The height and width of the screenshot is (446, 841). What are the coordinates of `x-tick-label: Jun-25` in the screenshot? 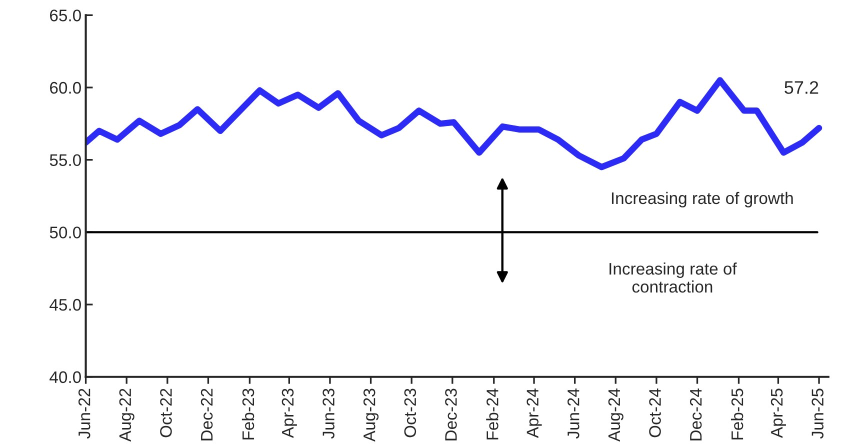 It's located at (818, 413).